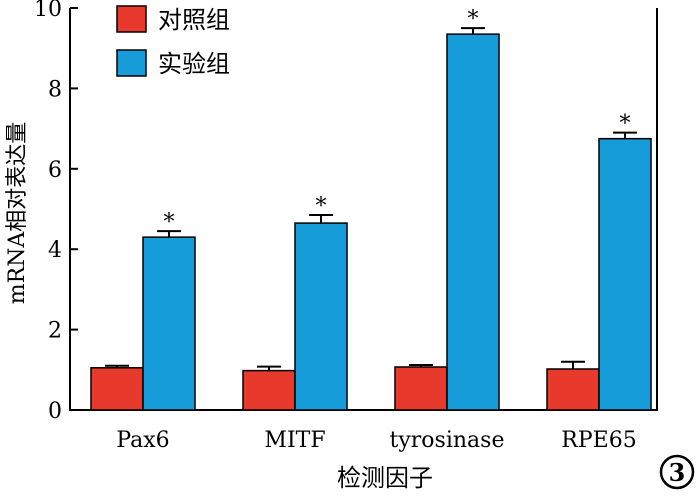 This screenshot has height=499, width=700. I want to click on y-tick-label: 4, so click(55, 250).